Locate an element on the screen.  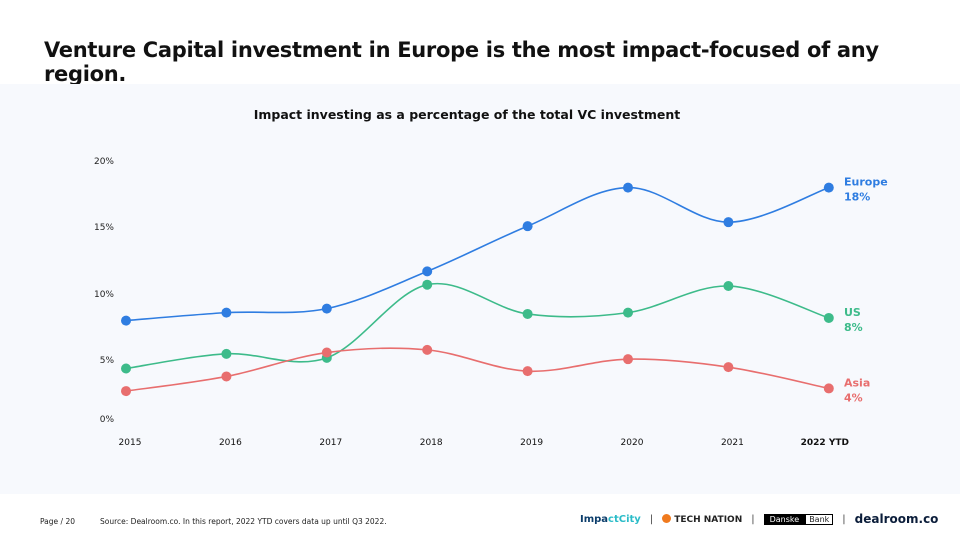
dealroom-logo: dealroom.co is located at coordinates (896, 519).